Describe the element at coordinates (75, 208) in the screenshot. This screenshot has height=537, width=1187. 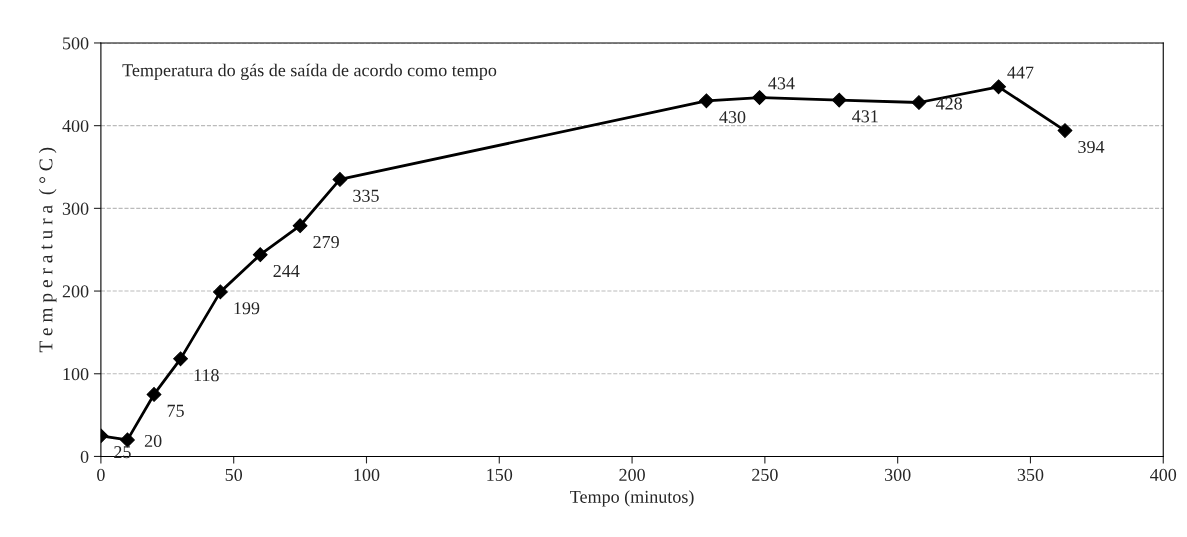
I see `y-tick-label: 300` at that location.